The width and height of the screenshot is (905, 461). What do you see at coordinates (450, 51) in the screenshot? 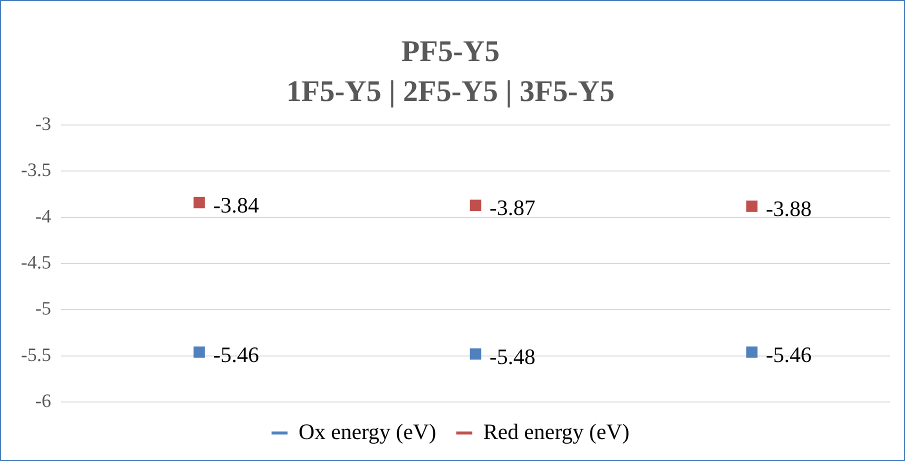
I see `chart-title: PF5-Y5` at bounding box center [450, 51].